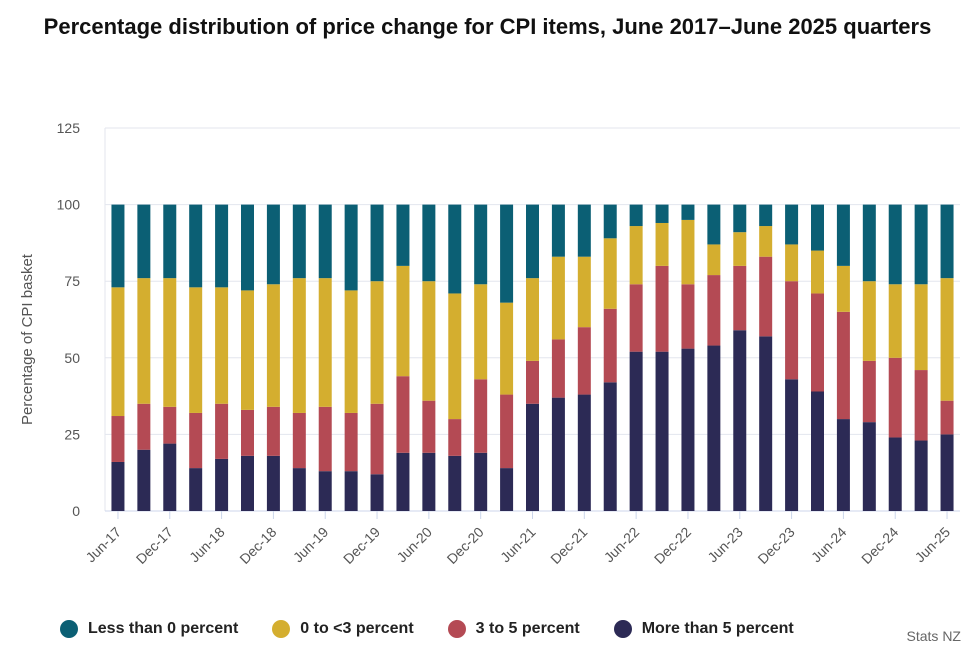 Image resolution: width=975 pixels, height=648 pixels. What do you see at coordinates (775, 545) in the screenshot?
I see `x-tick-label: Dec-23` at bounding box center [775, 545].